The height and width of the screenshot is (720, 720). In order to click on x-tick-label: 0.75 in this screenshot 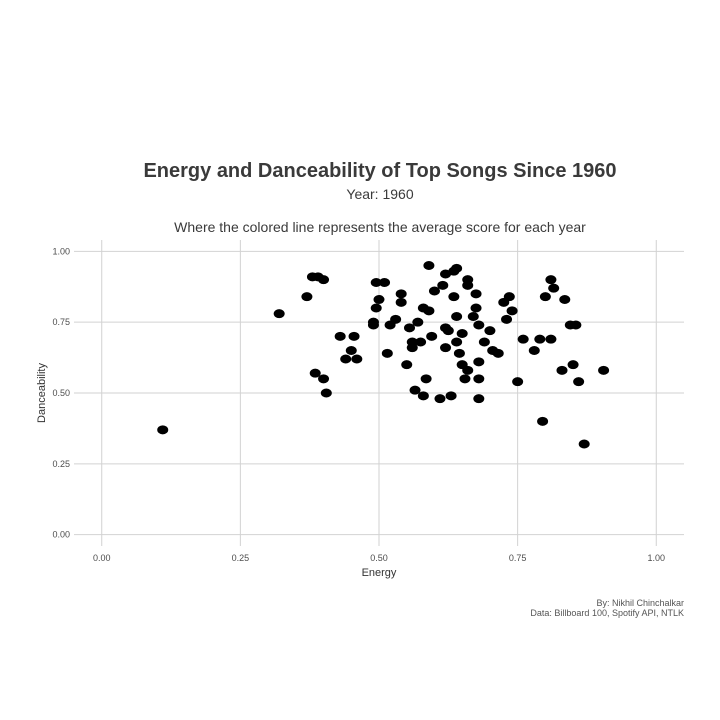, I will do `click(518, 558)`.